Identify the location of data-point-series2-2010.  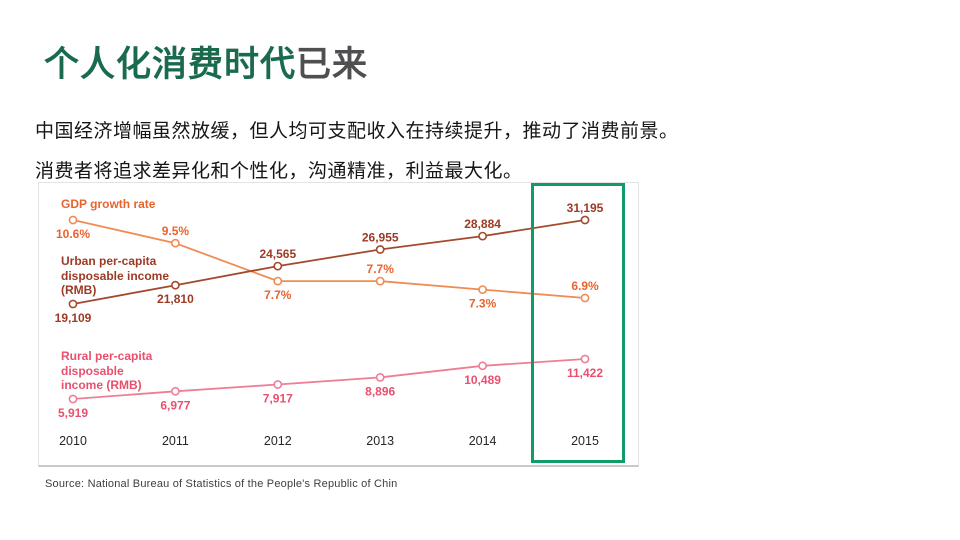
(73, 399).